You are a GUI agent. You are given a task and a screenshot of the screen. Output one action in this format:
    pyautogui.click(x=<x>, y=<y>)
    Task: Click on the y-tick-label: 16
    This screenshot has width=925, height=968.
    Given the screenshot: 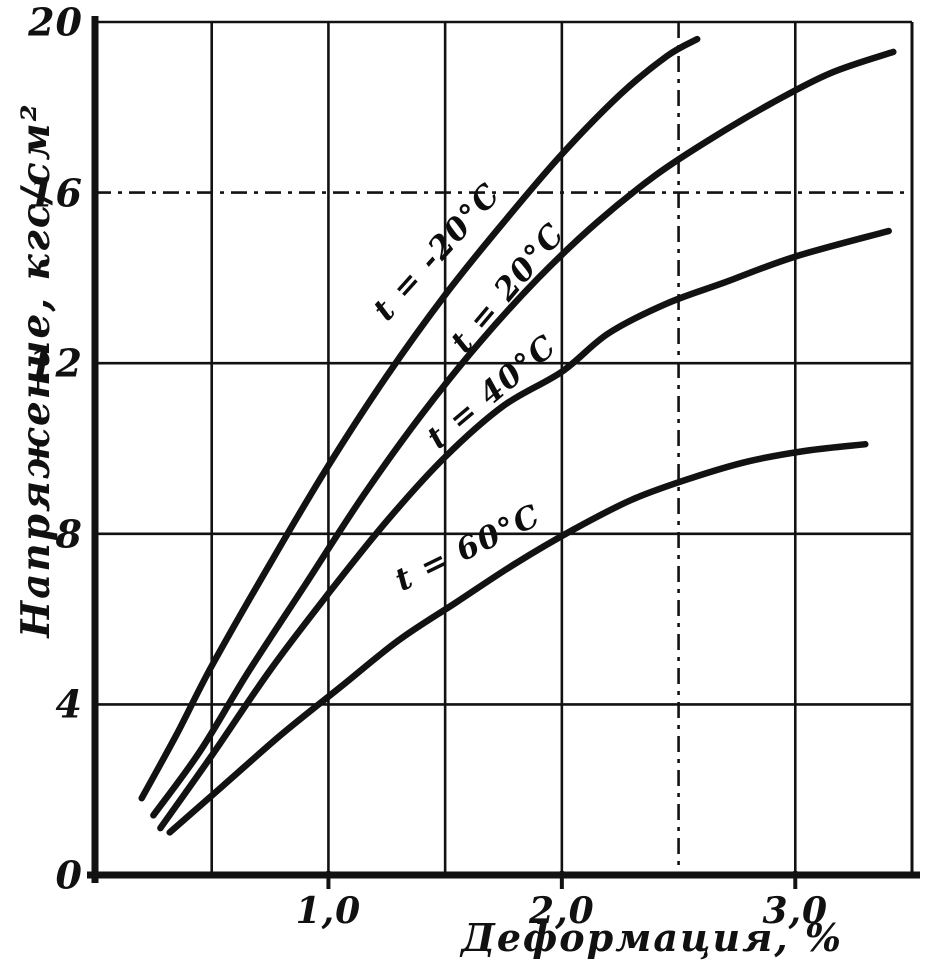 What is the action you would take?
    pyautogui.click(x=55, y=193)
    